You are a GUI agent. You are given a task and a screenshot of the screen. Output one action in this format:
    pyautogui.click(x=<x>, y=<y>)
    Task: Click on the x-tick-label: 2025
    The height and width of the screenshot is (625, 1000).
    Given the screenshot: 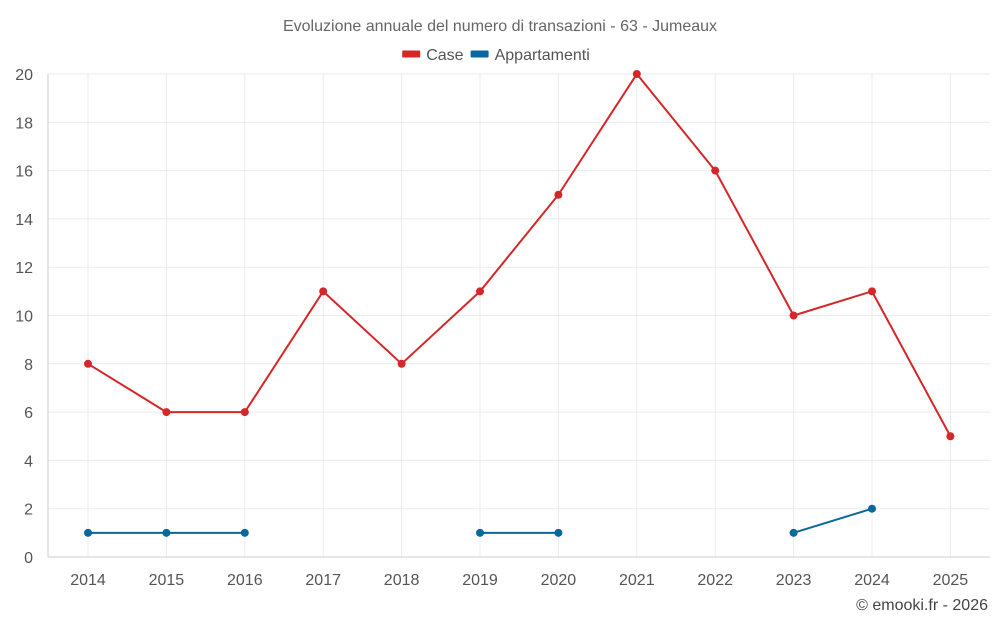 What is the action you would take?
    pyautogui.click(x=951, y=580)
    